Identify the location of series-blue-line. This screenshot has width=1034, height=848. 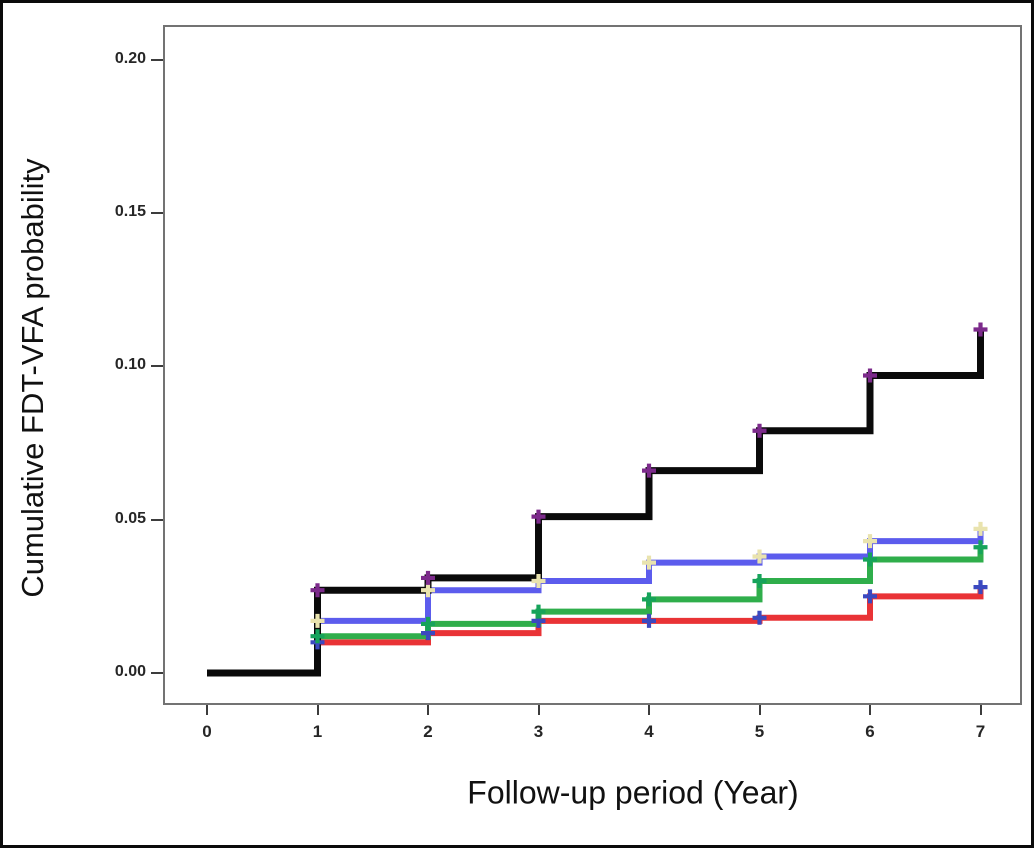
(595, 602).